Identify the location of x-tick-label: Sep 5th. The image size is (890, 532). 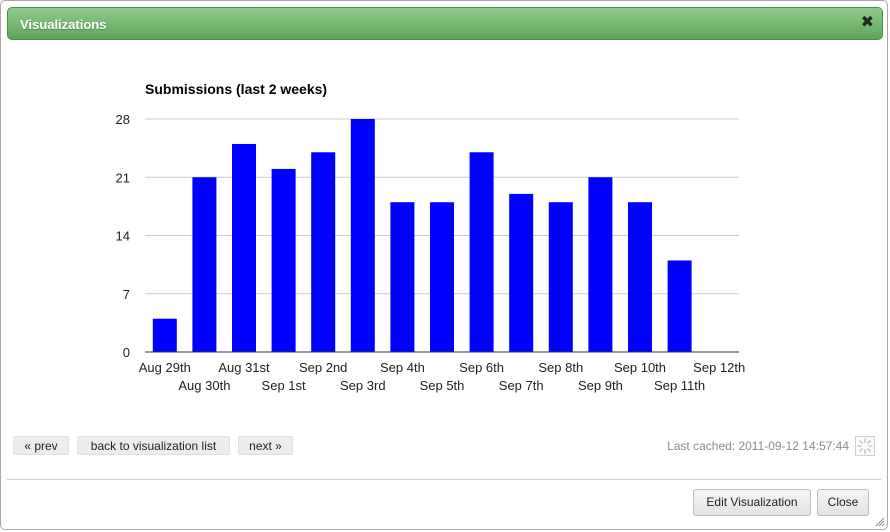
(442, 385).